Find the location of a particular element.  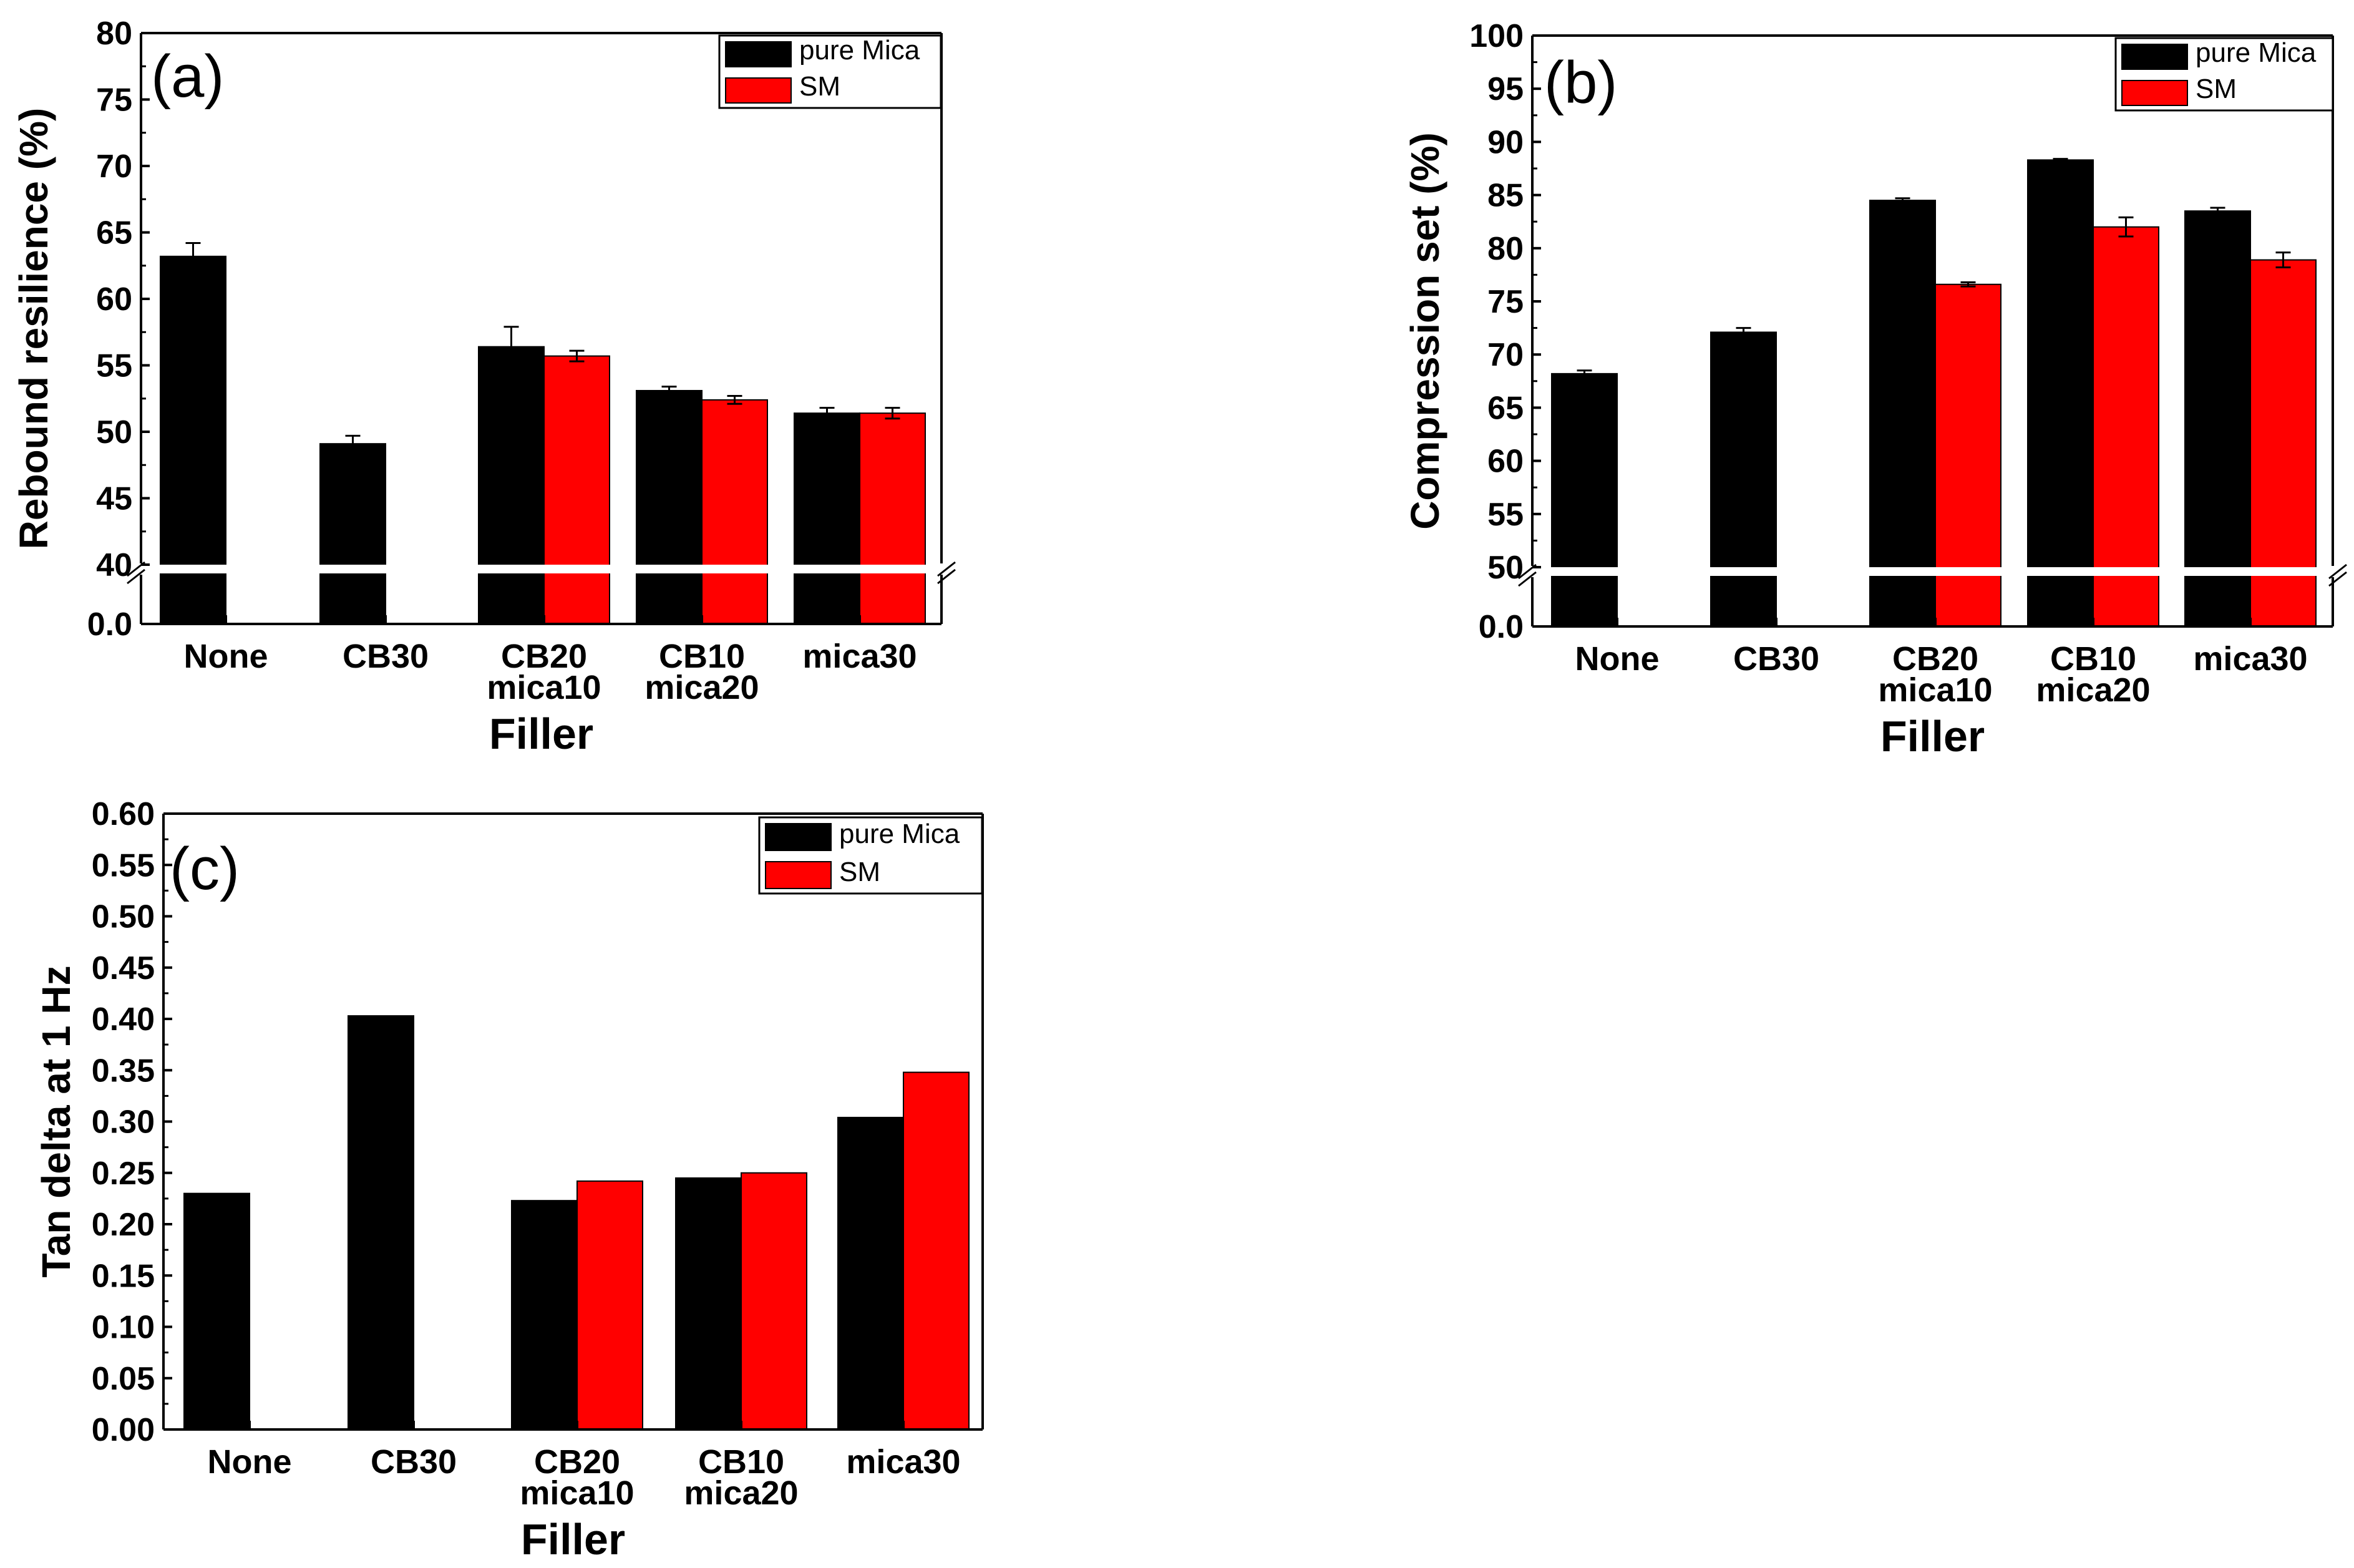

y-tick-label: 0.05 is located at coordinates (123, 1379).